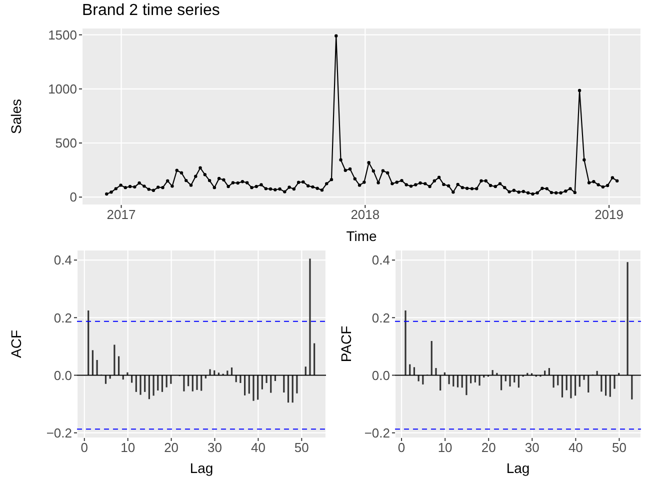 The image size is (645, 477). Describe the element at coordinates (66, 143) in the screenshot. I see `y-tick-label: 500` at that location.